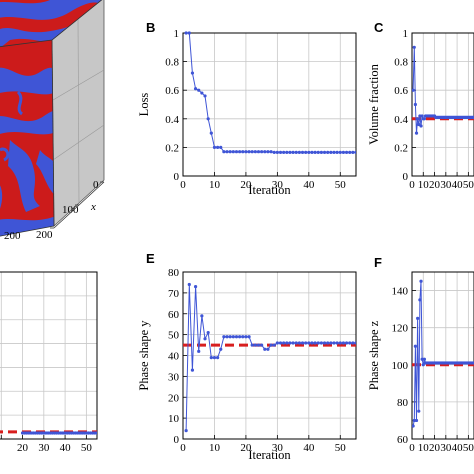  What do you see at coordinates (379, 27) in the screenshot?
I see `panel-letter: C` at bounding box center [379, 27].